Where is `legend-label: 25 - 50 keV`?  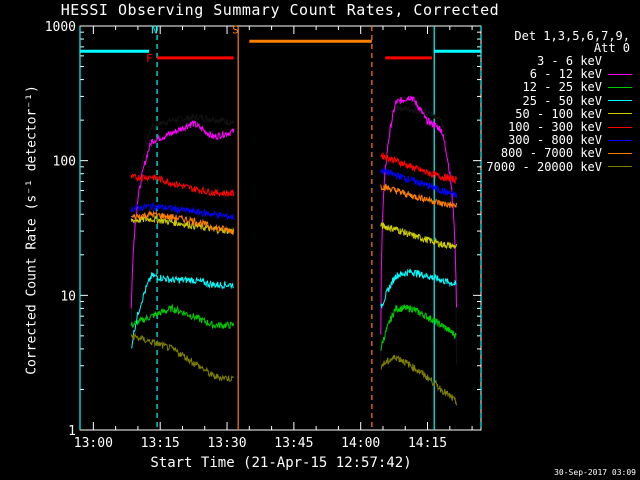 legend-label: 25 - 50 keV is located at coordinates (562, 100).